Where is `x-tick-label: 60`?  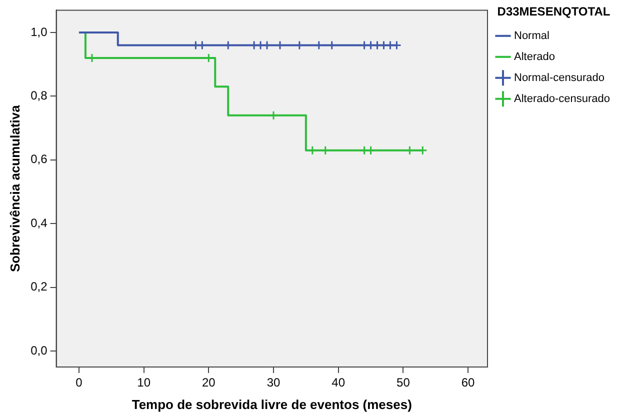
x-tick-label: 60 is located at coordinates (468, 383).